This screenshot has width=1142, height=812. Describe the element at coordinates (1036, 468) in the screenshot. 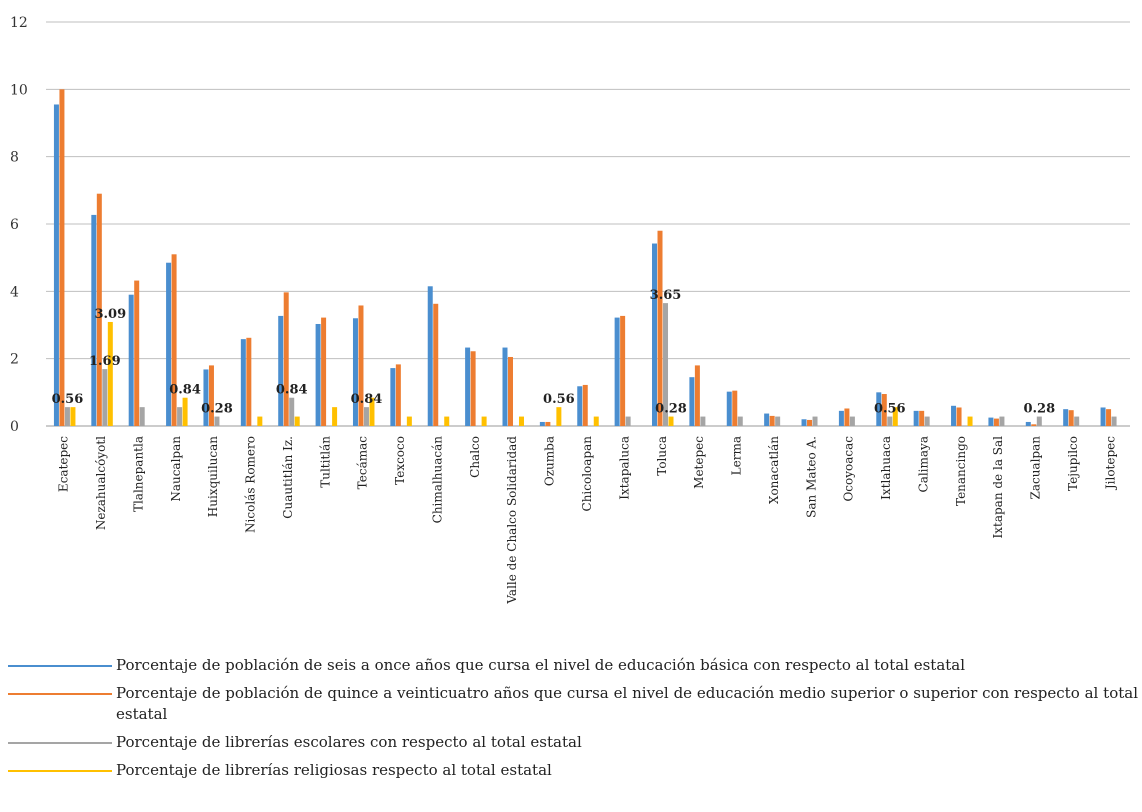

I see `x-tick-label: Zacualpan` at that location.